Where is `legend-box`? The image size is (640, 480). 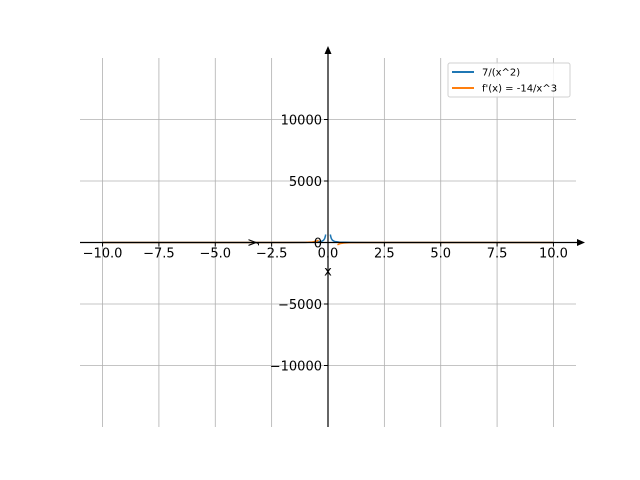 legend-box is located at coordinates (509, 80).